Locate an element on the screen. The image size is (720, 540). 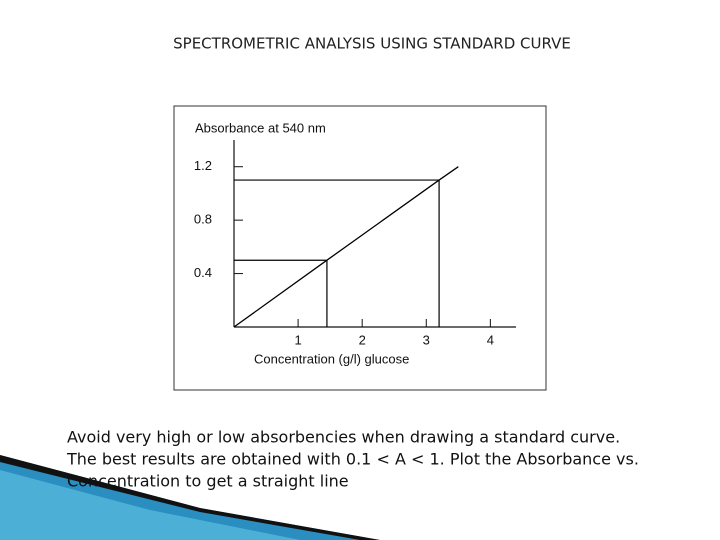
y-tick-label: 1.2 is located at coordinates (203, 165).